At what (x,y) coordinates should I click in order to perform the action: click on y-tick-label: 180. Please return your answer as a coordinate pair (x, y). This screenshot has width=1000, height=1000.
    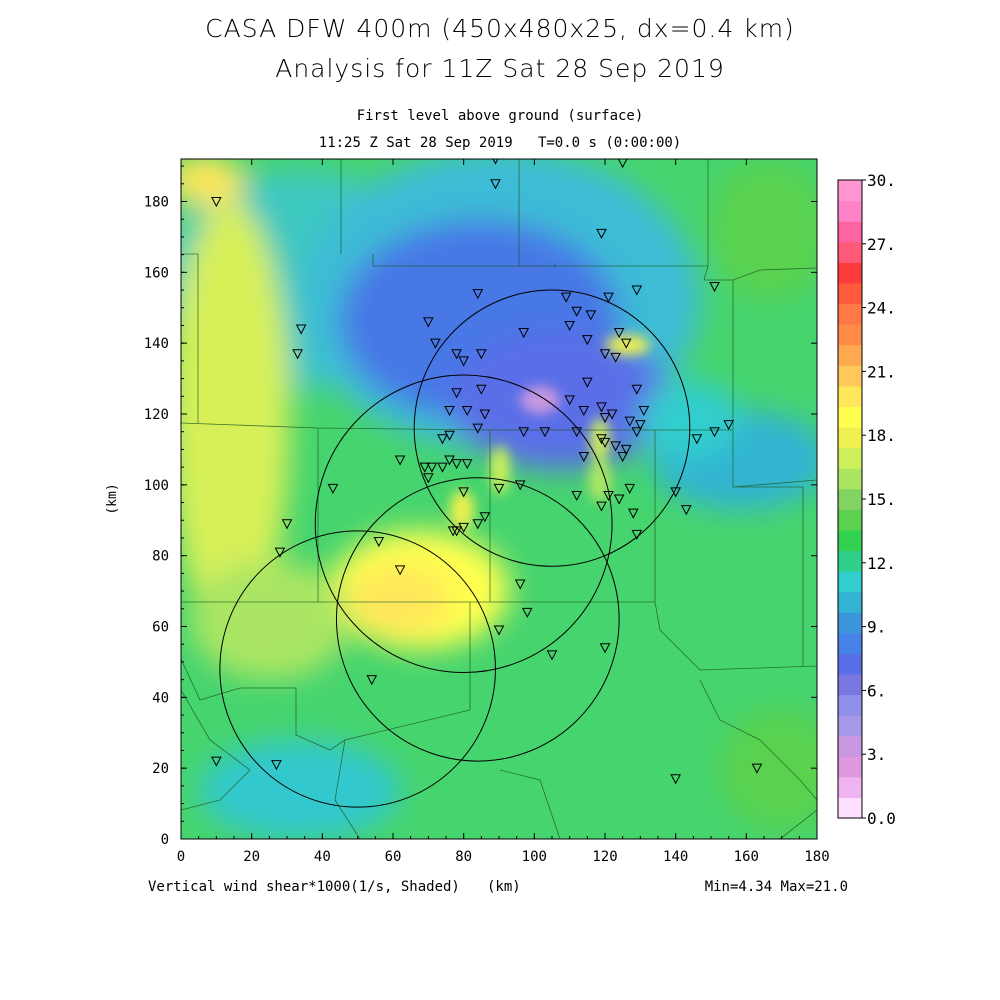
    Looking at the image, I should click on (156, 203).